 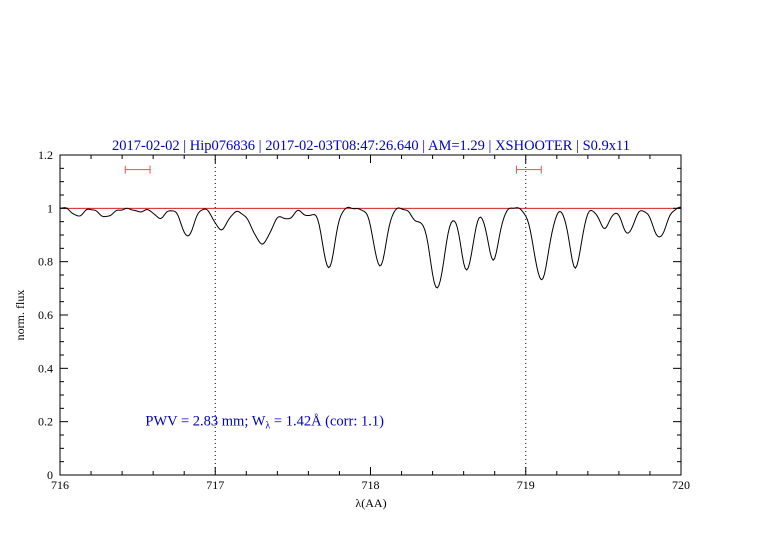 I want to click on x-tick-label: 716, so click(x=60, y=485).